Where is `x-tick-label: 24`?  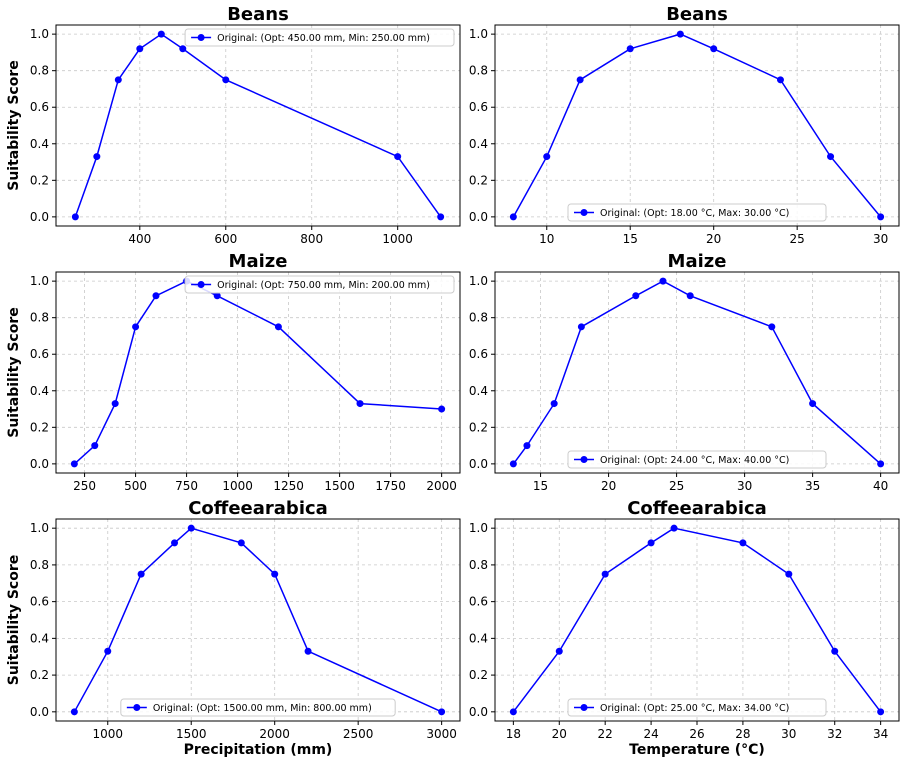 x-tick-label: 24 is located at coordinates (650, 734).